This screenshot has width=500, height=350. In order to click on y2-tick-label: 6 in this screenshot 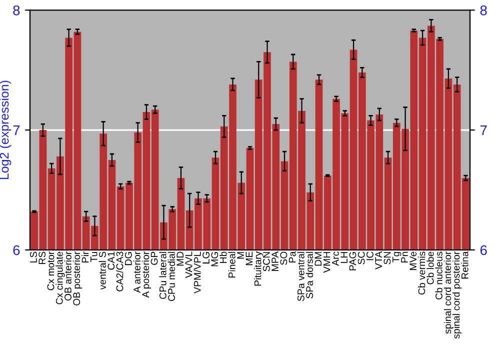, I will do `click(483, 250)`.